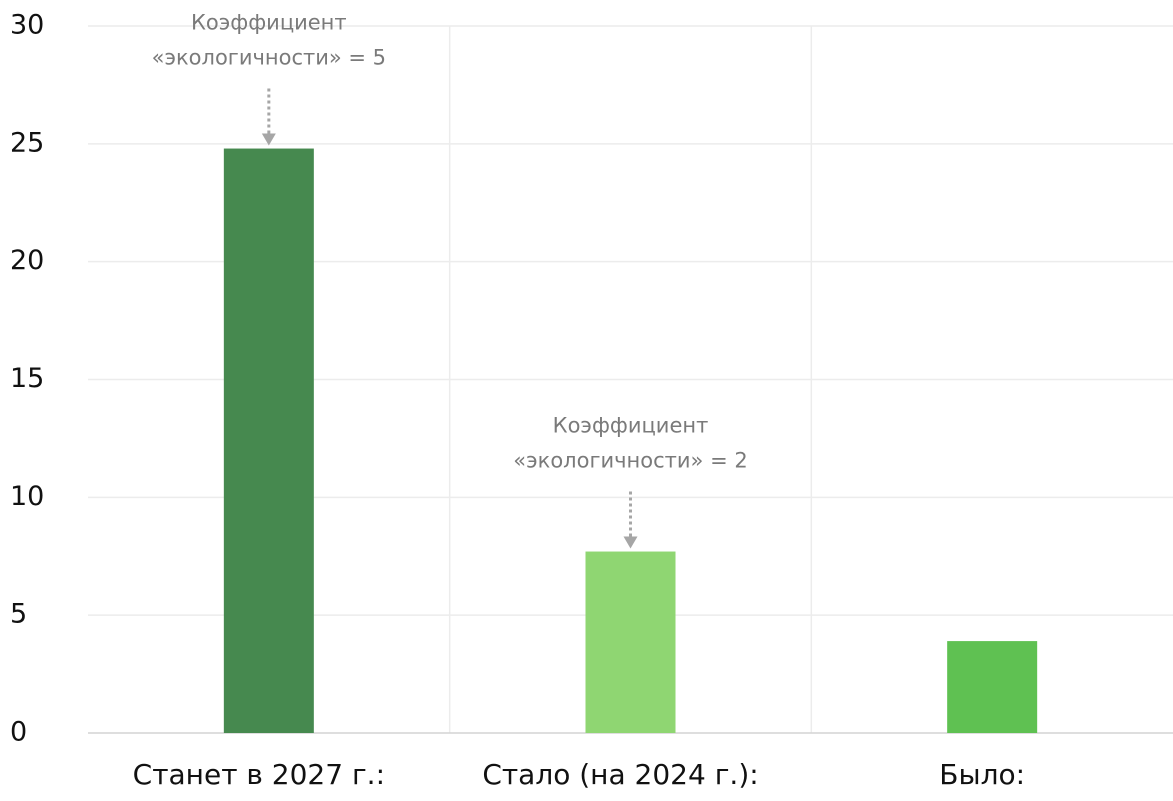 The image size is (1173, 801). What do you see at coordinates (630, 461) in the screenshot?
I see `annotation: «экологичности» = 2` at bounding box center [630, 461].